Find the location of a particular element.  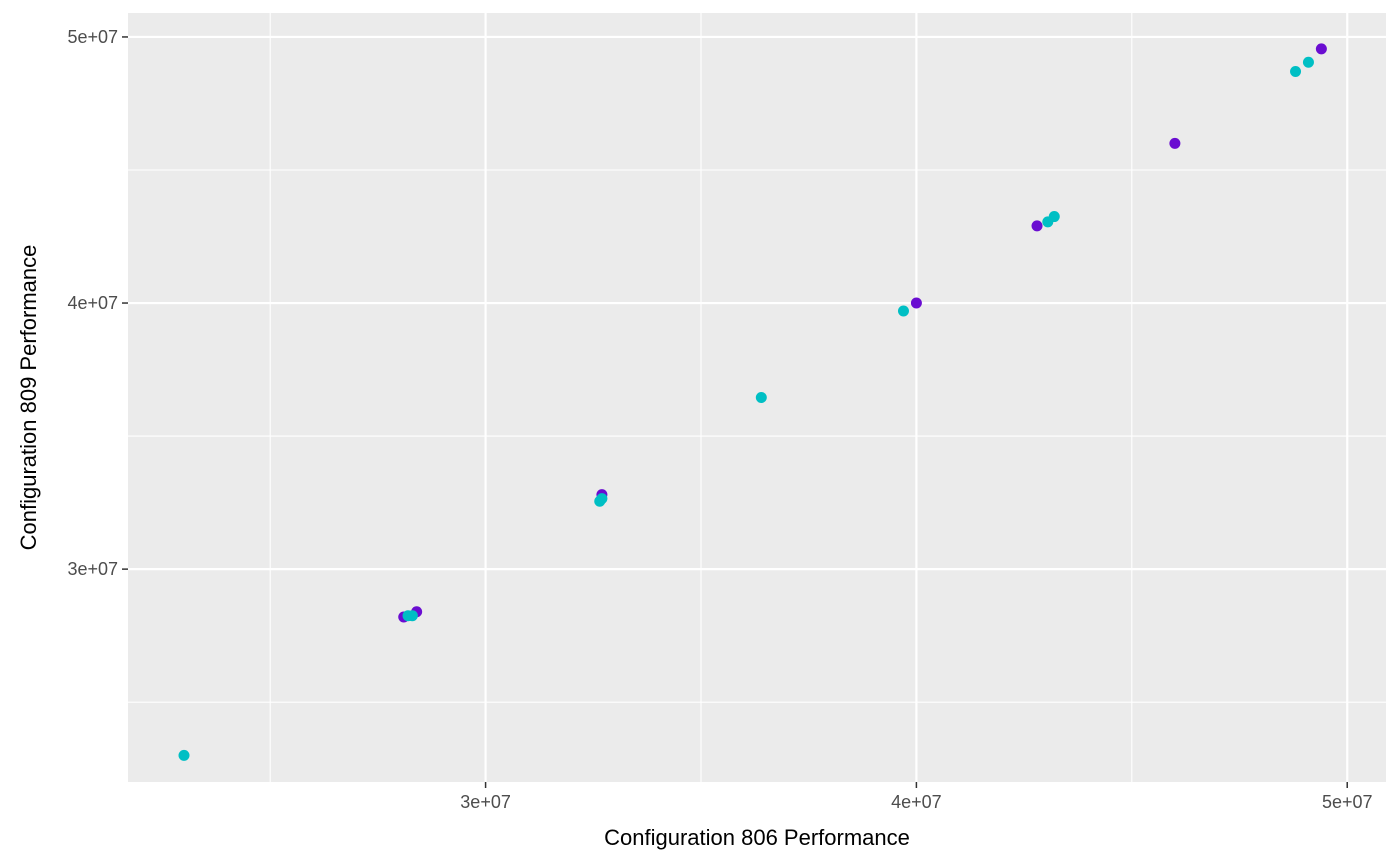

x-tick-label: 3e+07 is located at coordinates (485, 802).